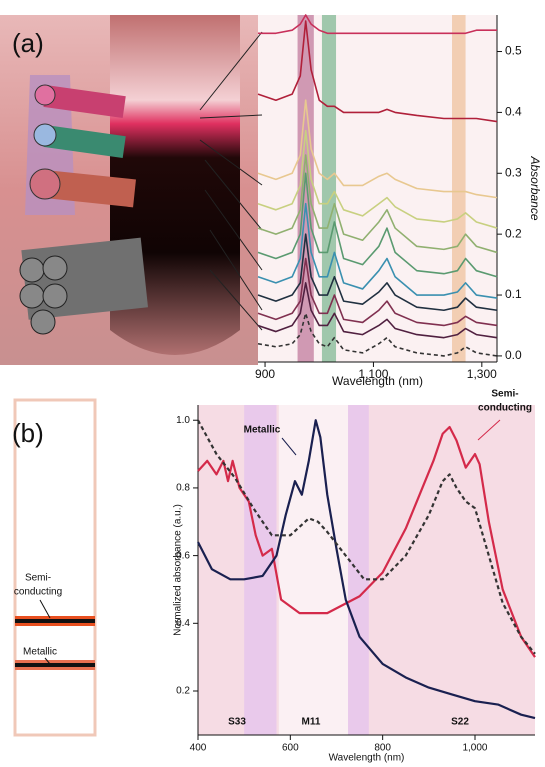 The image size is (545, 767). I want to click on connector-lines, so click(231, 181).